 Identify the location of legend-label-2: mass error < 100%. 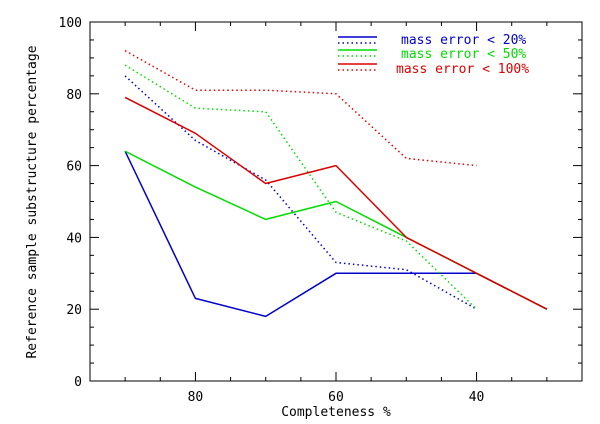
(462, 69).